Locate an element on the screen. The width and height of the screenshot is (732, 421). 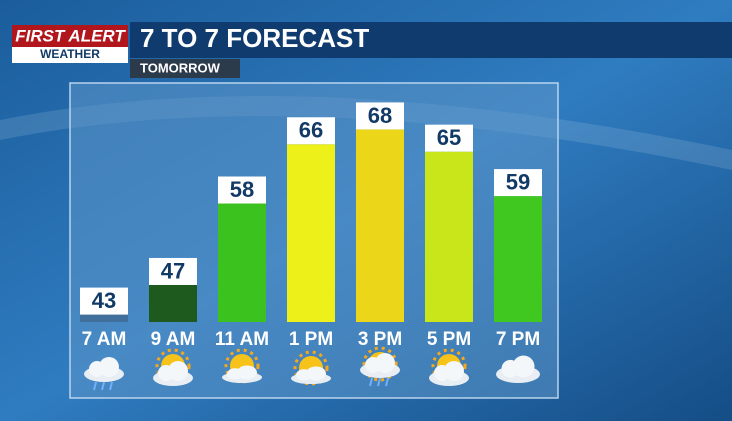
logo-bottom: WEATHER is located at coordinates (70, 54).